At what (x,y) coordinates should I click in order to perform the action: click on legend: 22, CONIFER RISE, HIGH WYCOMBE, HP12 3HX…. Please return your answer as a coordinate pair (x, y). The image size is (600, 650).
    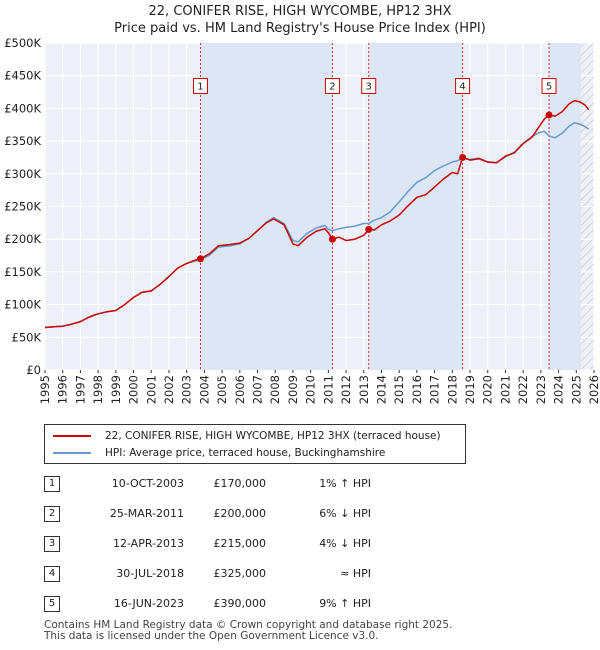
    Looking at the image, I should click on (255, 444).